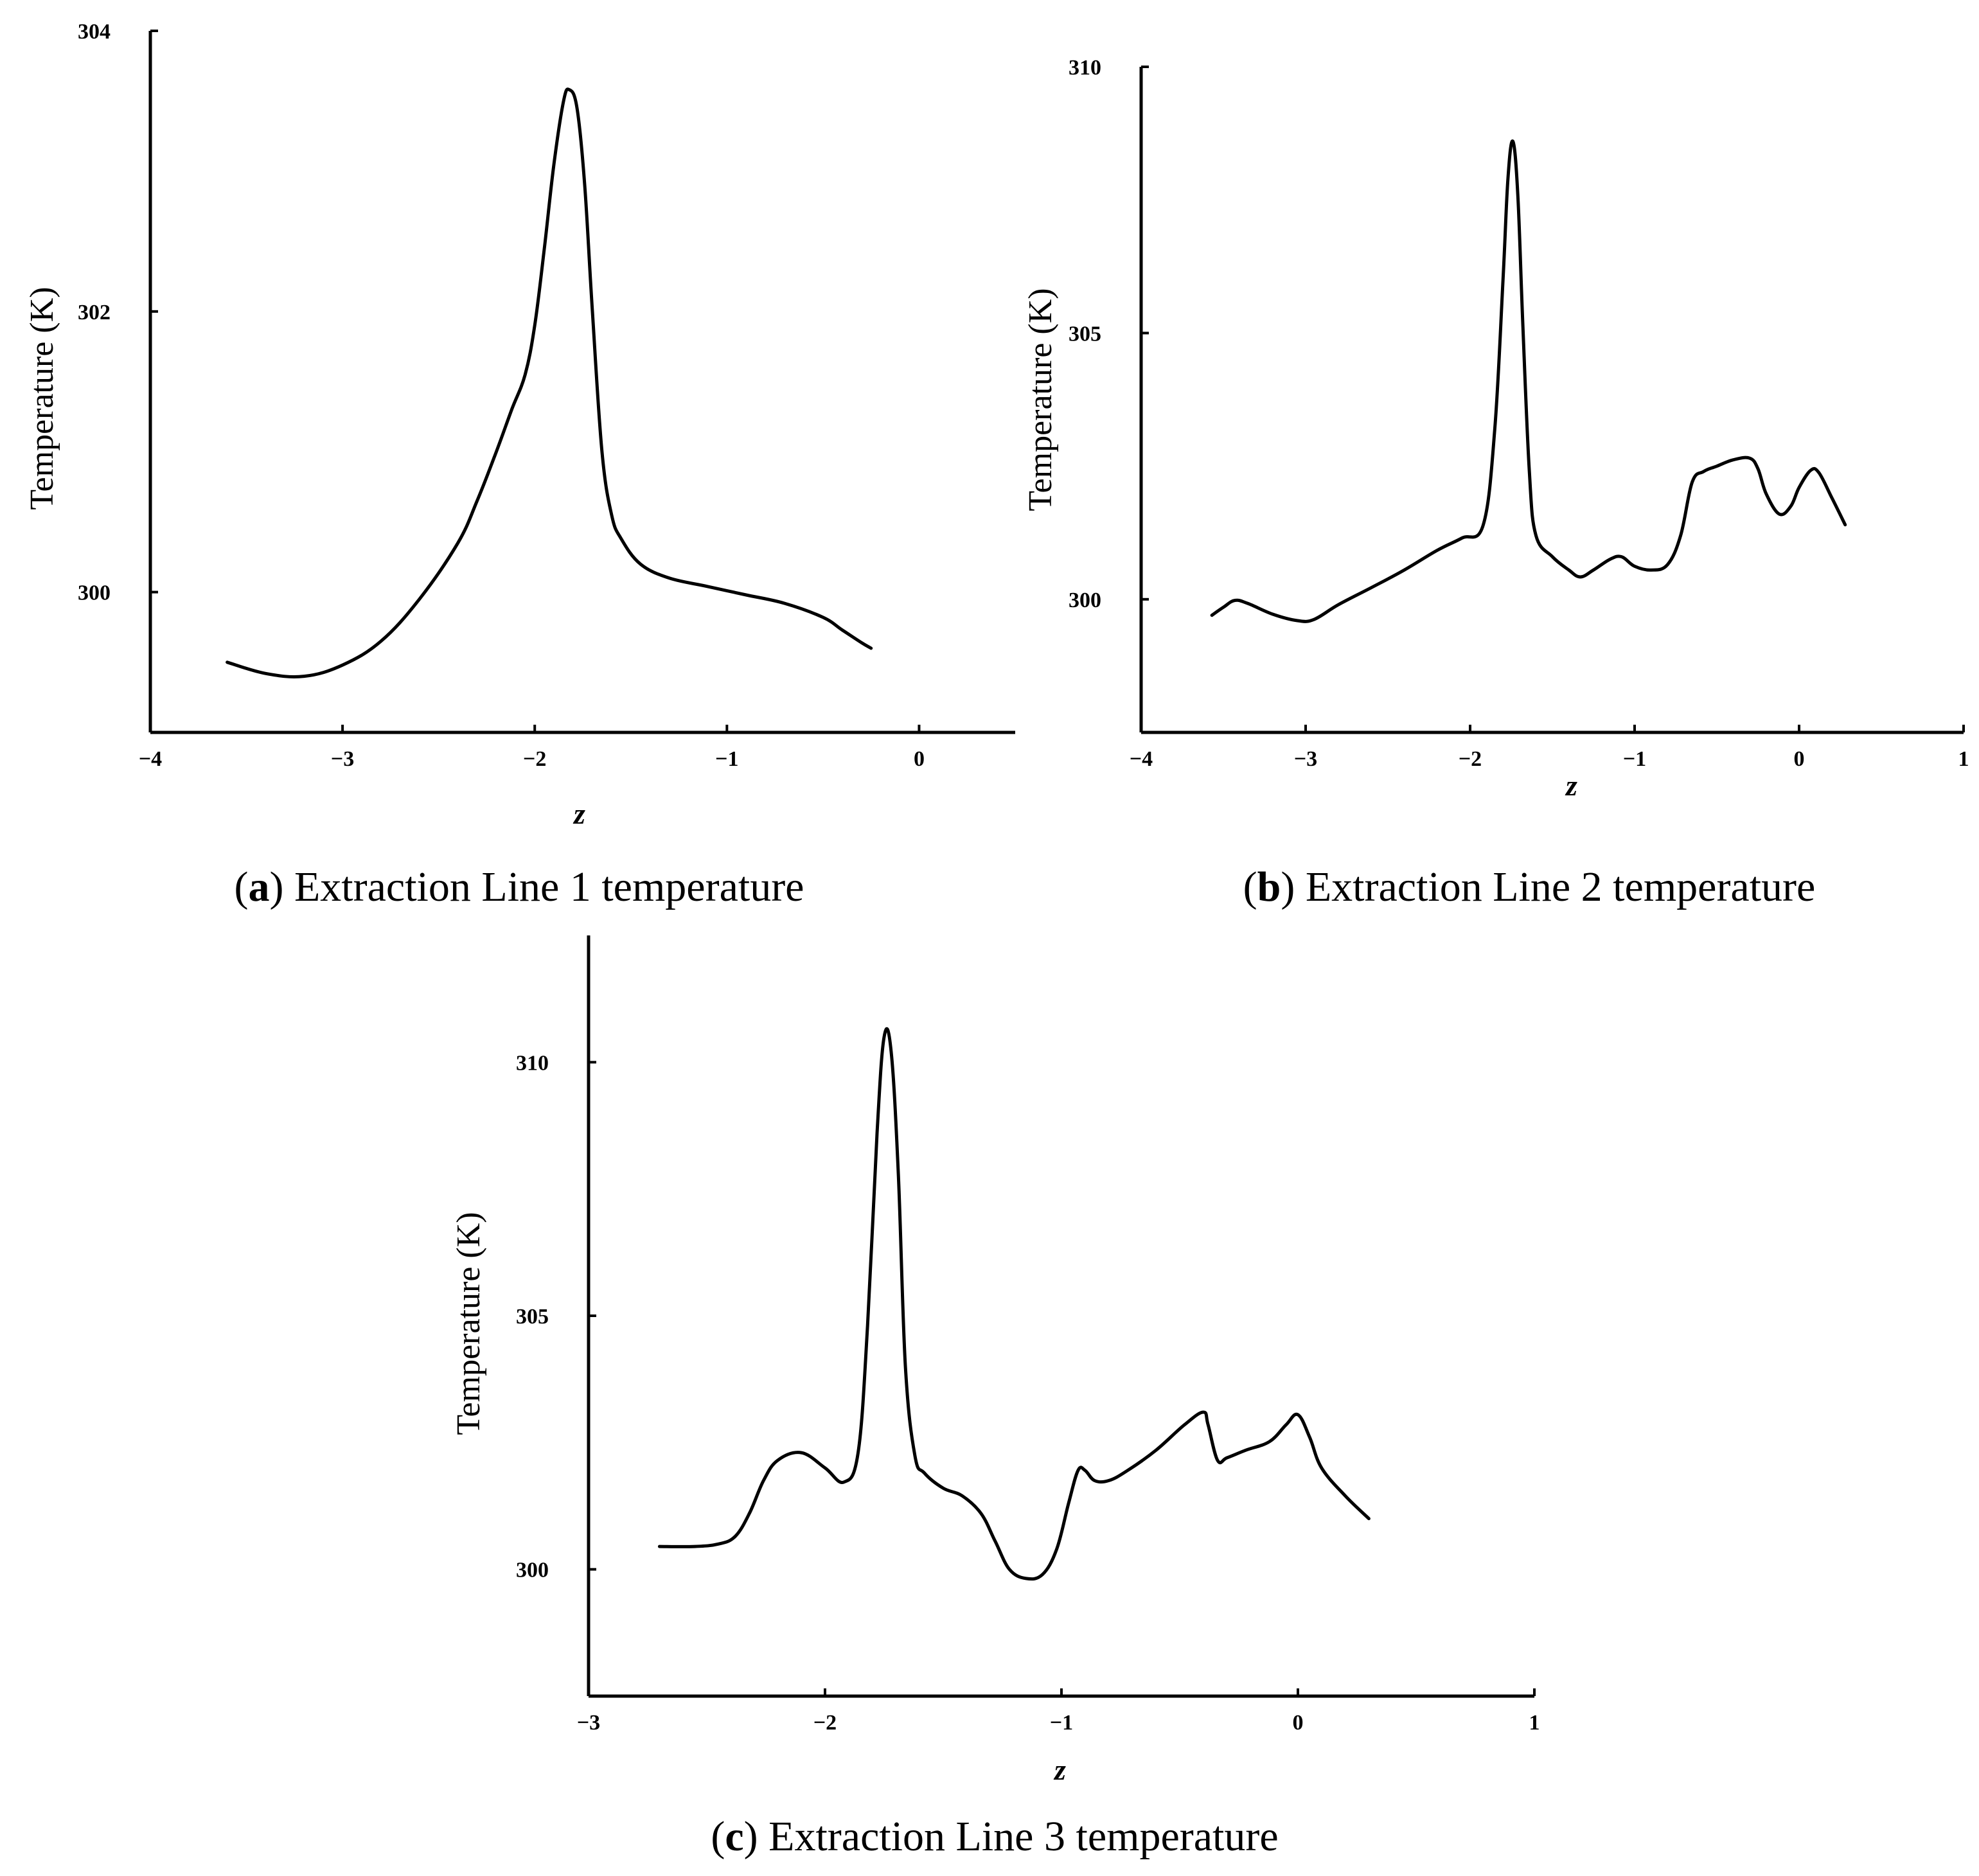 The width and height of the screenshot is (1979, 1876). I want to click on caption-title-c: Extraction Line 3 temperature, so click(1023, 1836).